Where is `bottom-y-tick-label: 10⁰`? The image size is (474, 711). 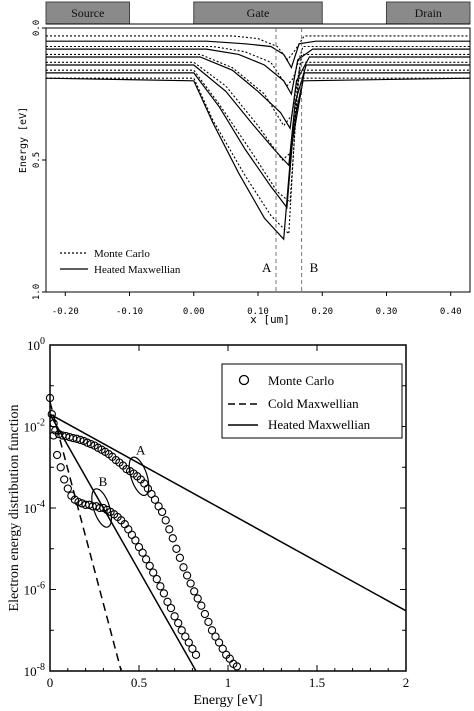 bottom-y-tick-label: 10⁰ is located at coordinates (36, 344).